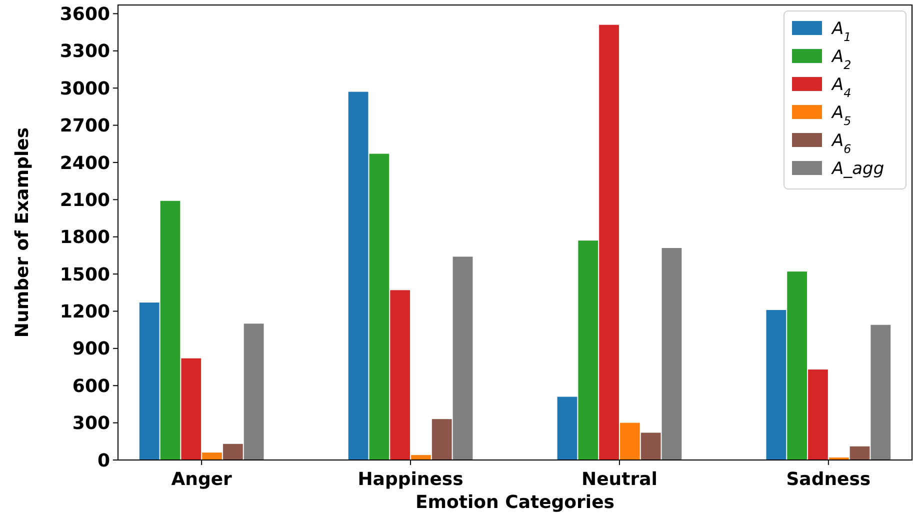  I want to click on legend-label: A_agg, so click(857, 169).